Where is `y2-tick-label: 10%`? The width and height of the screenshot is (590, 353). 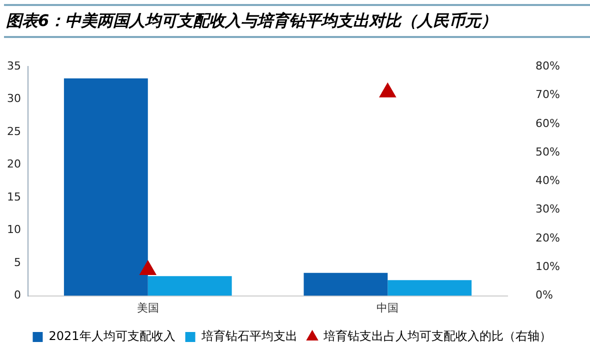
y2-tick-label: 10% is located at coordinates (548, 267).